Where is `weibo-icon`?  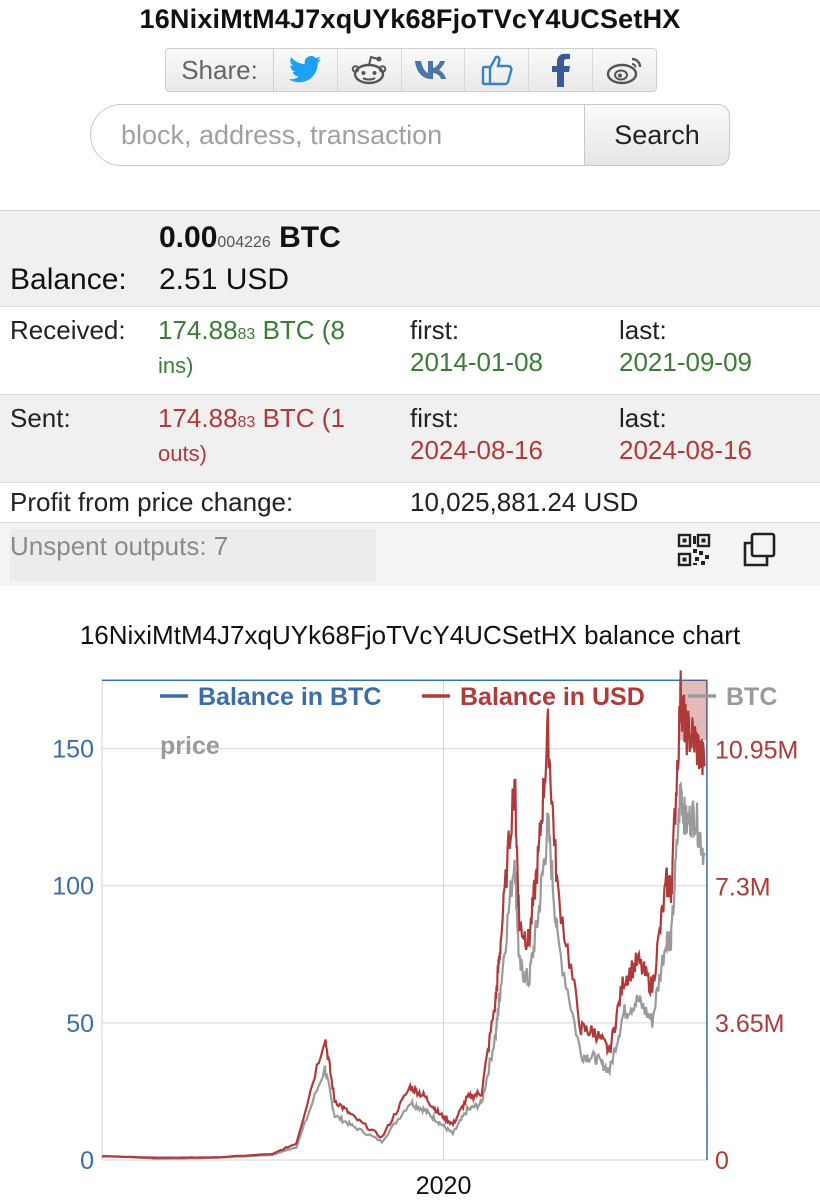 weibo-icon is located at coordinates (623, 71).